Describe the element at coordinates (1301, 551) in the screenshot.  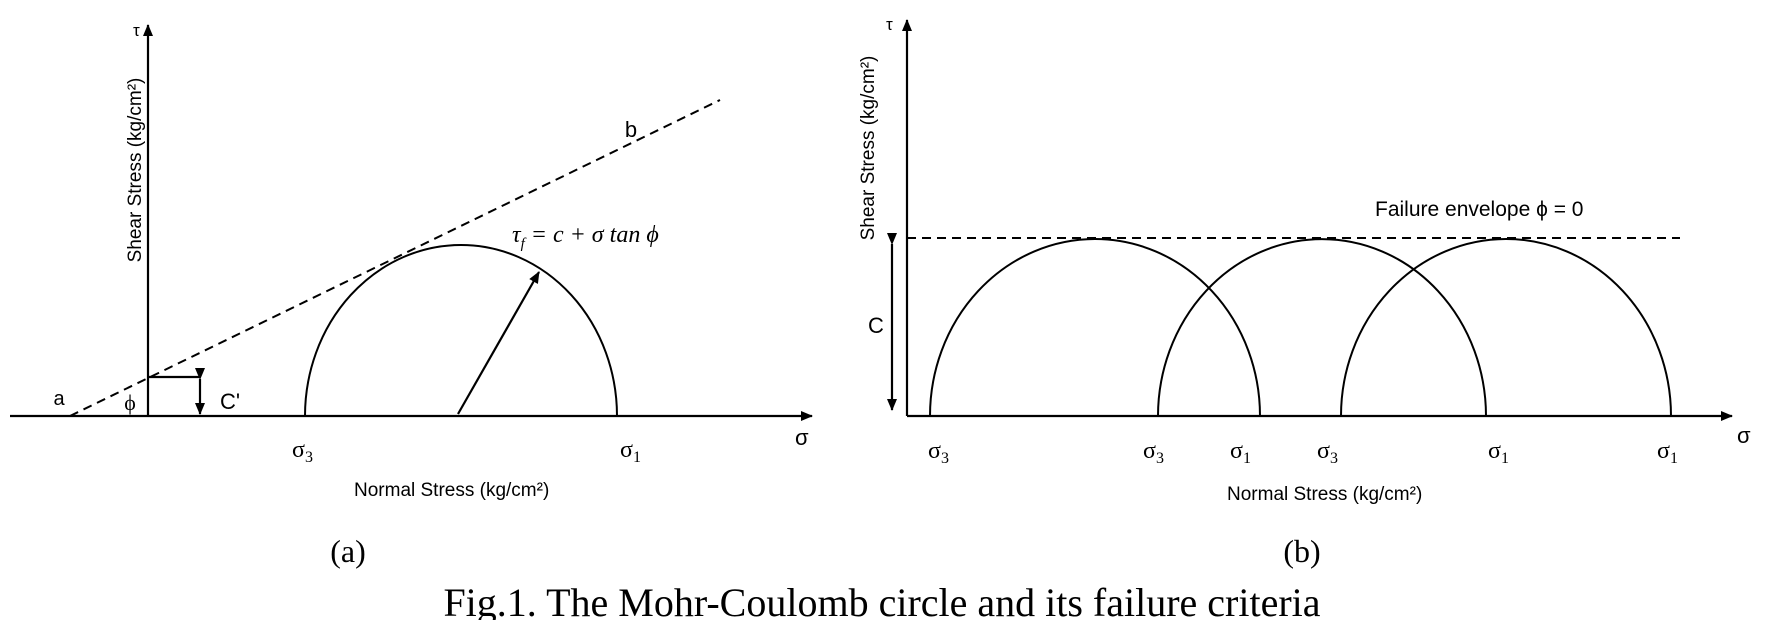
I see `panel-b-caption: (b)` at that location.